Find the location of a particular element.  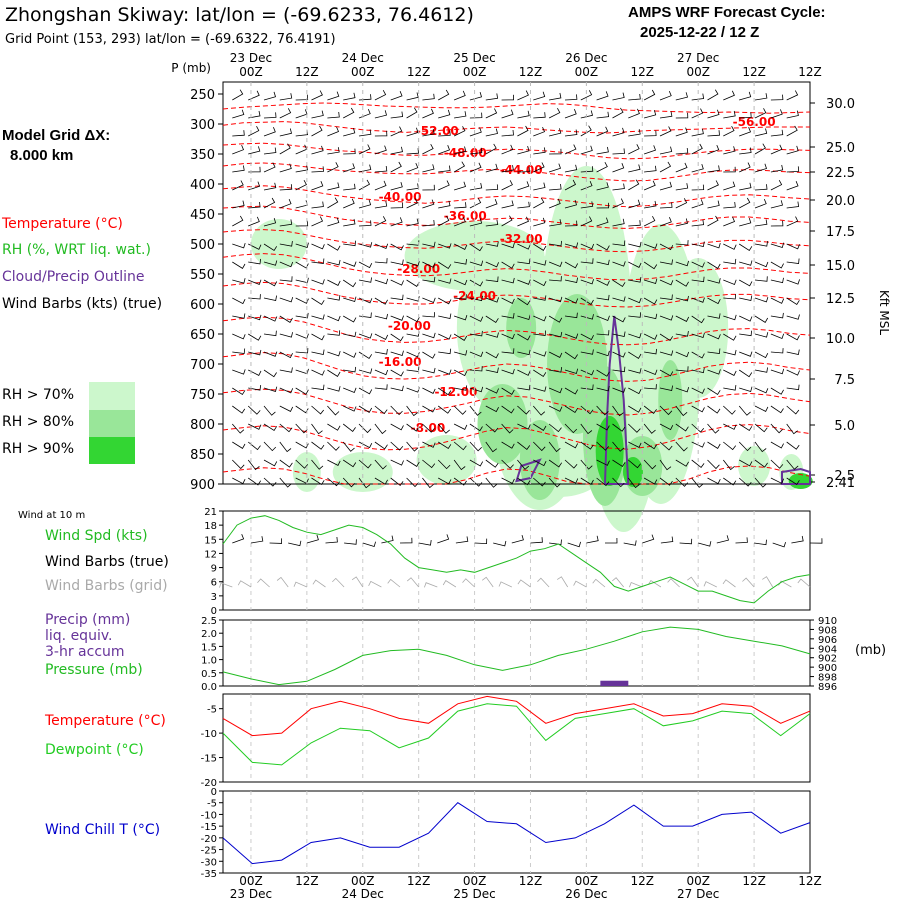

wind-panel-frame is located at coordinates (516, 560).